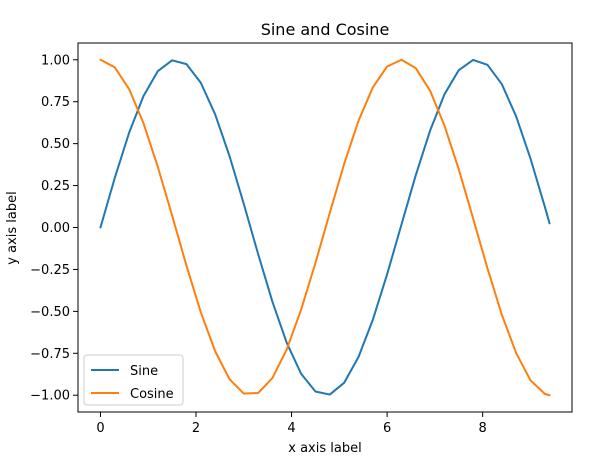 Image resolution: width=595 pixels, height=465 pixels. I want to click on y-tick-label: 0.50, so click(55, 144).